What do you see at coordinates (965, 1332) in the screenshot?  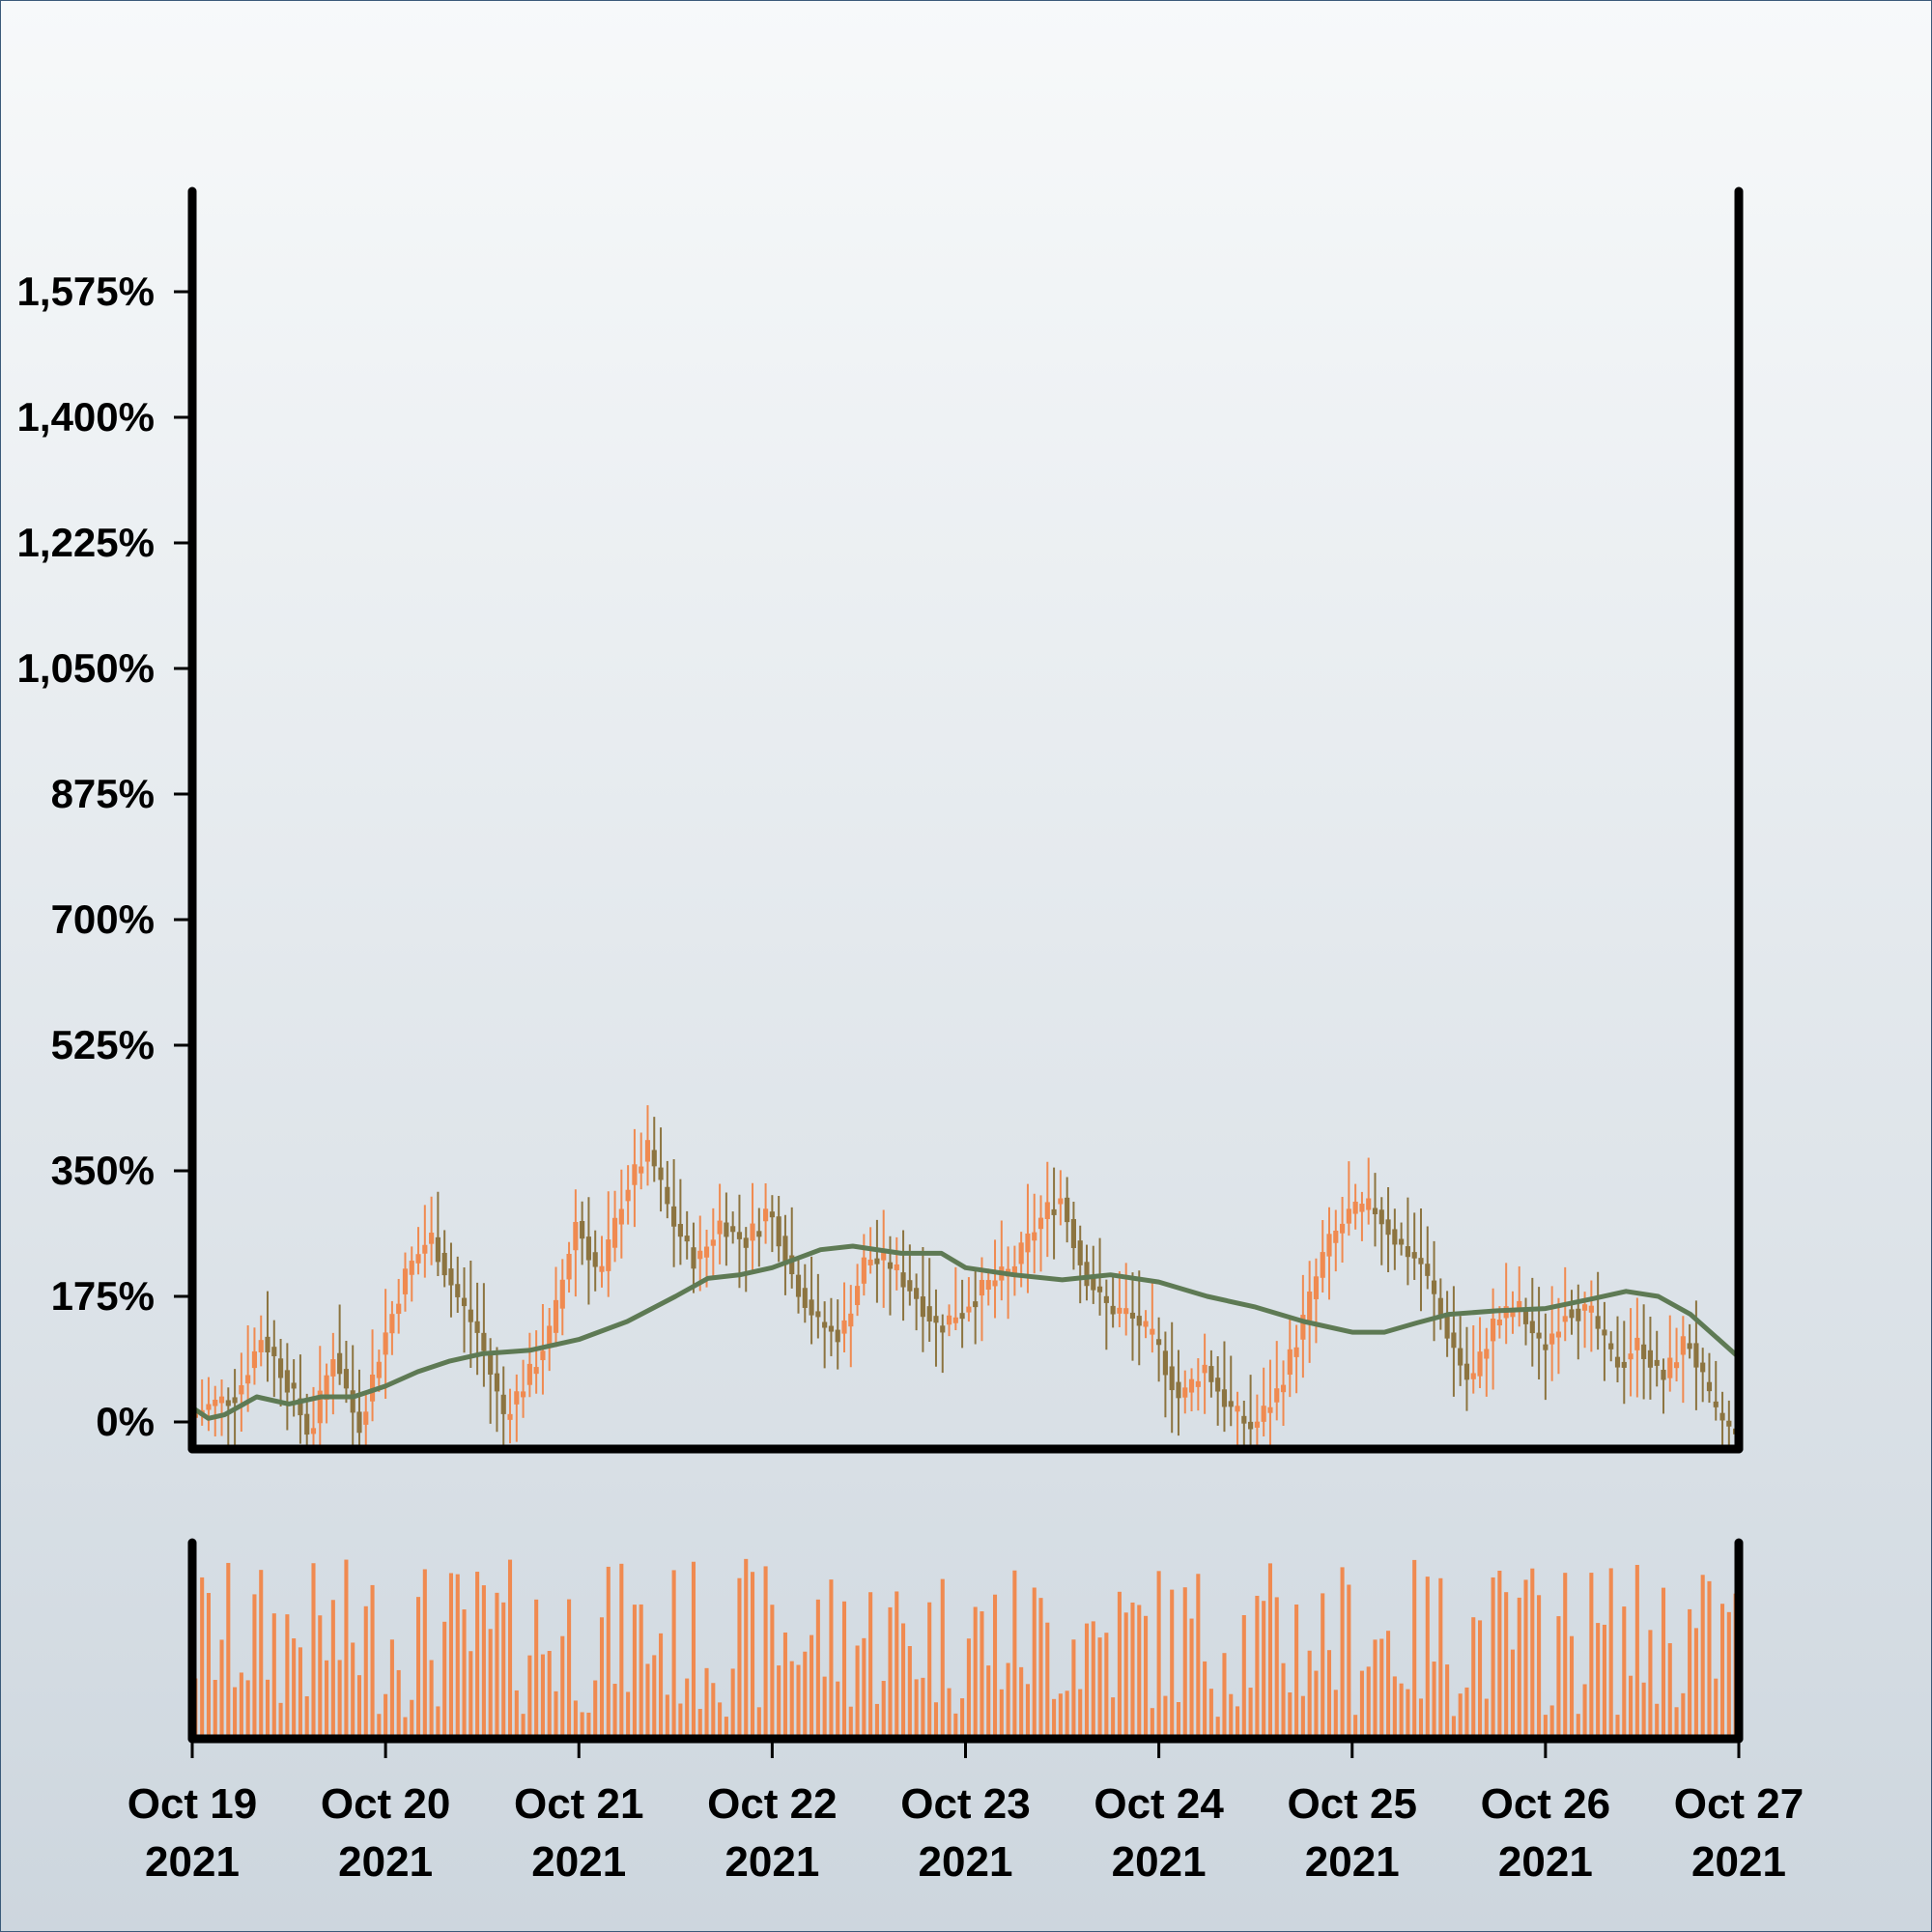 I see `moving-average-line` at bounding box center [965, 1332].